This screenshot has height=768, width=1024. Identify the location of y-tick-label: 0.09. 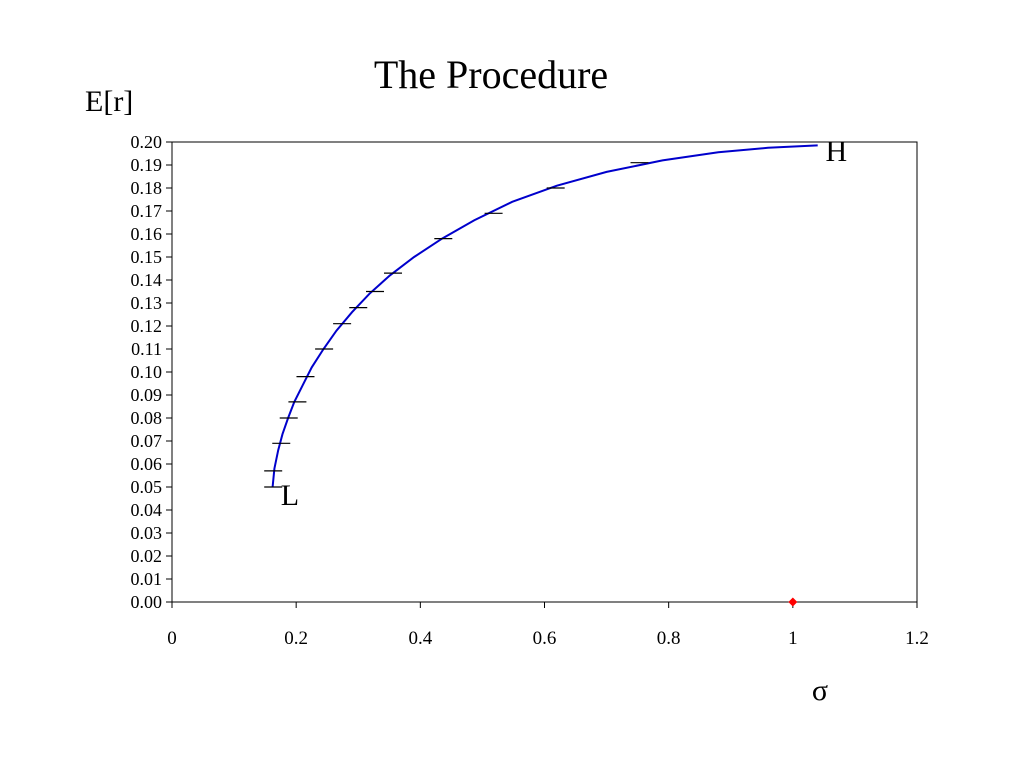
(147, 395).